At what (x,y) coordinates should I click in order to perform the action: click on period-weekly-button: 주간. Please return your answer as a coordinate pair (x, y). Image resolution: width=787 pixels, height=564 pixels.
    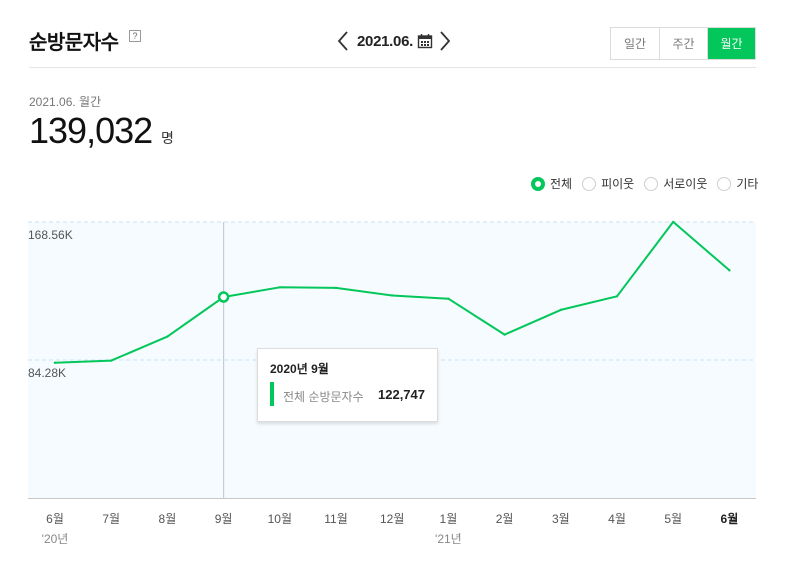
    Looking at the image, I should click on (683, 43).